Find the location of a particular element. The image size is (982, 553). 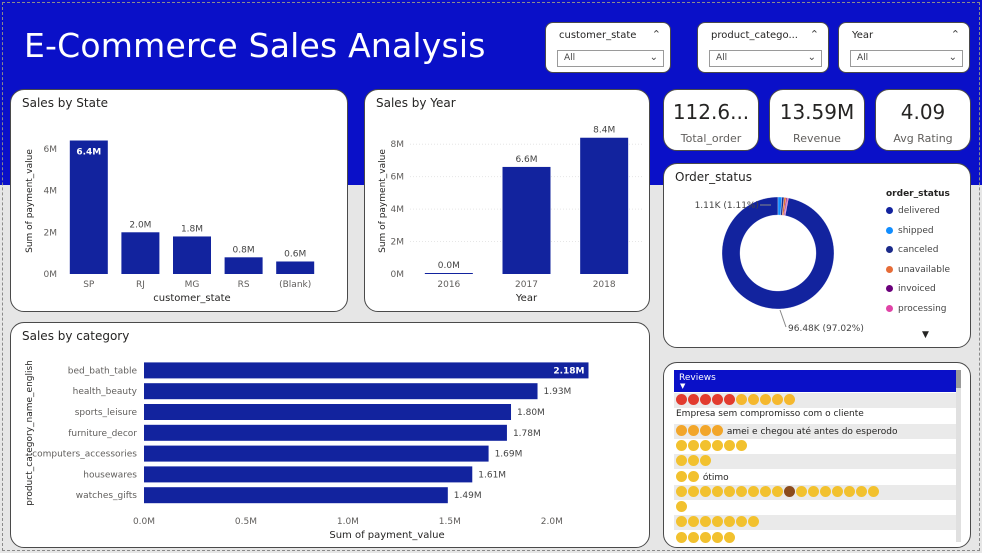

bar-bed_bath_table is located at coordinates (366, 370).